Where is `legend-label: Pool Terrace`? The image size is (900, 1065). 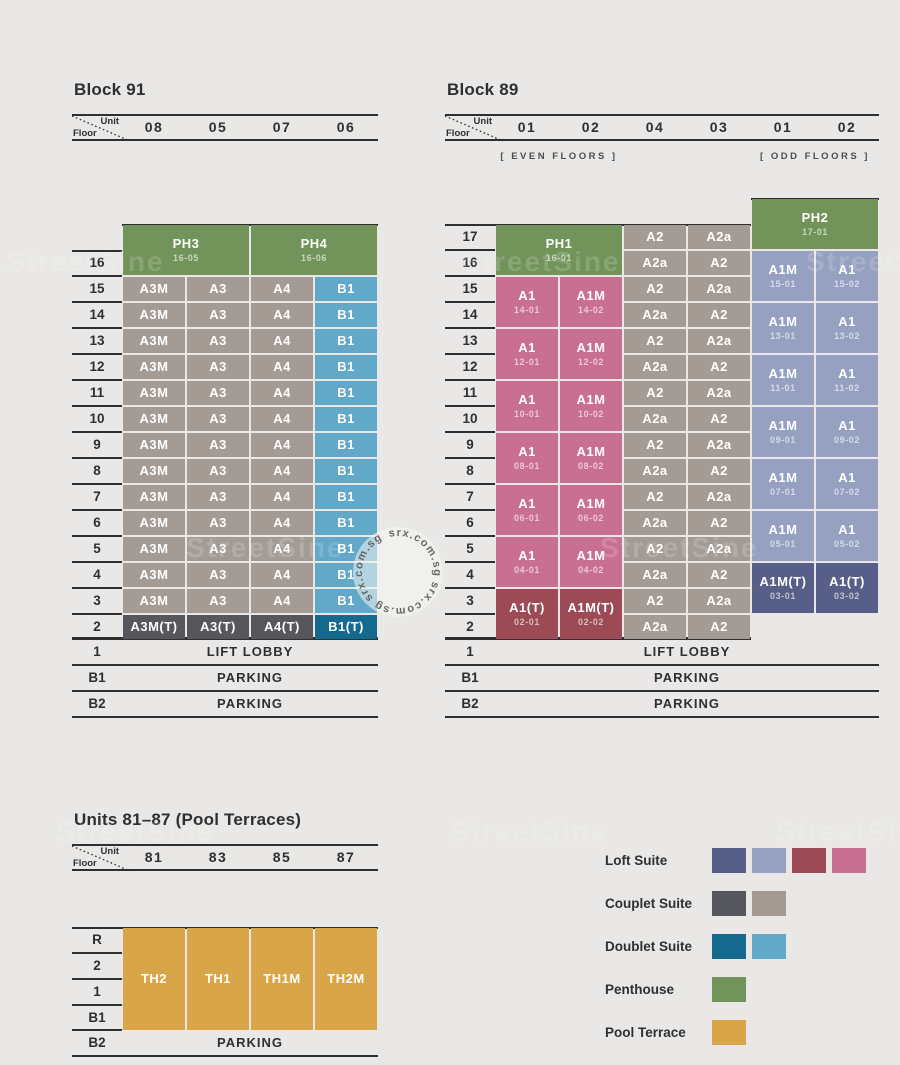
legend-label: Pool Terrace is located at coordinates (645, 1032).